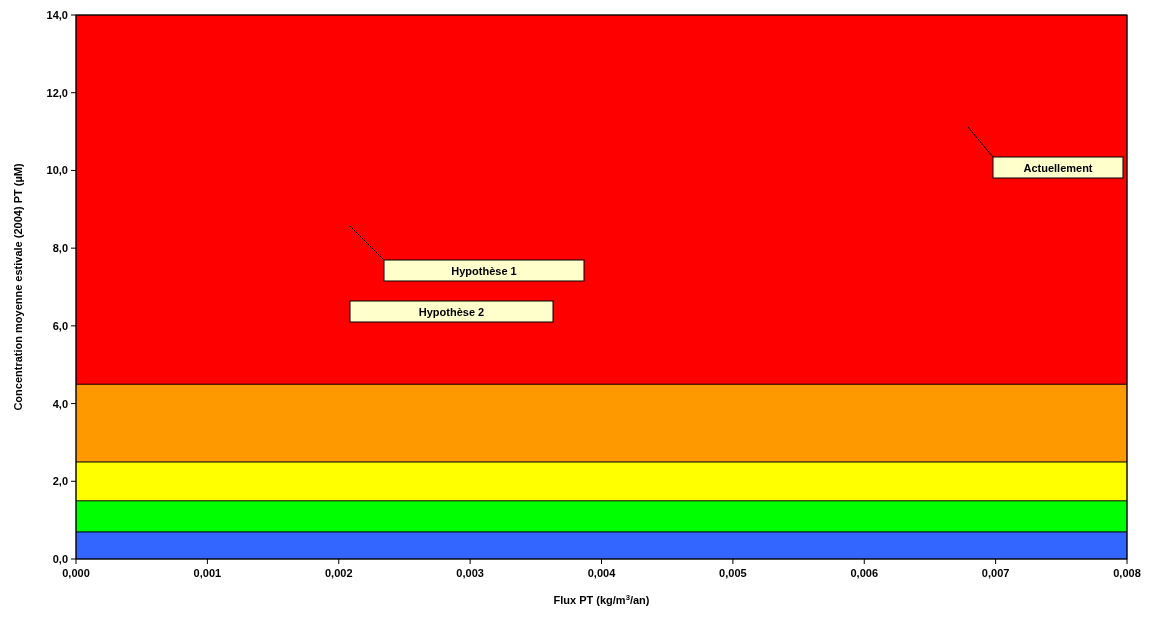 The image size is (1153, 622). What do you see at coordinates (60, 403) in the screenshot?
I see `y-tick-label: 4,0` at bounding box center [60, 403].